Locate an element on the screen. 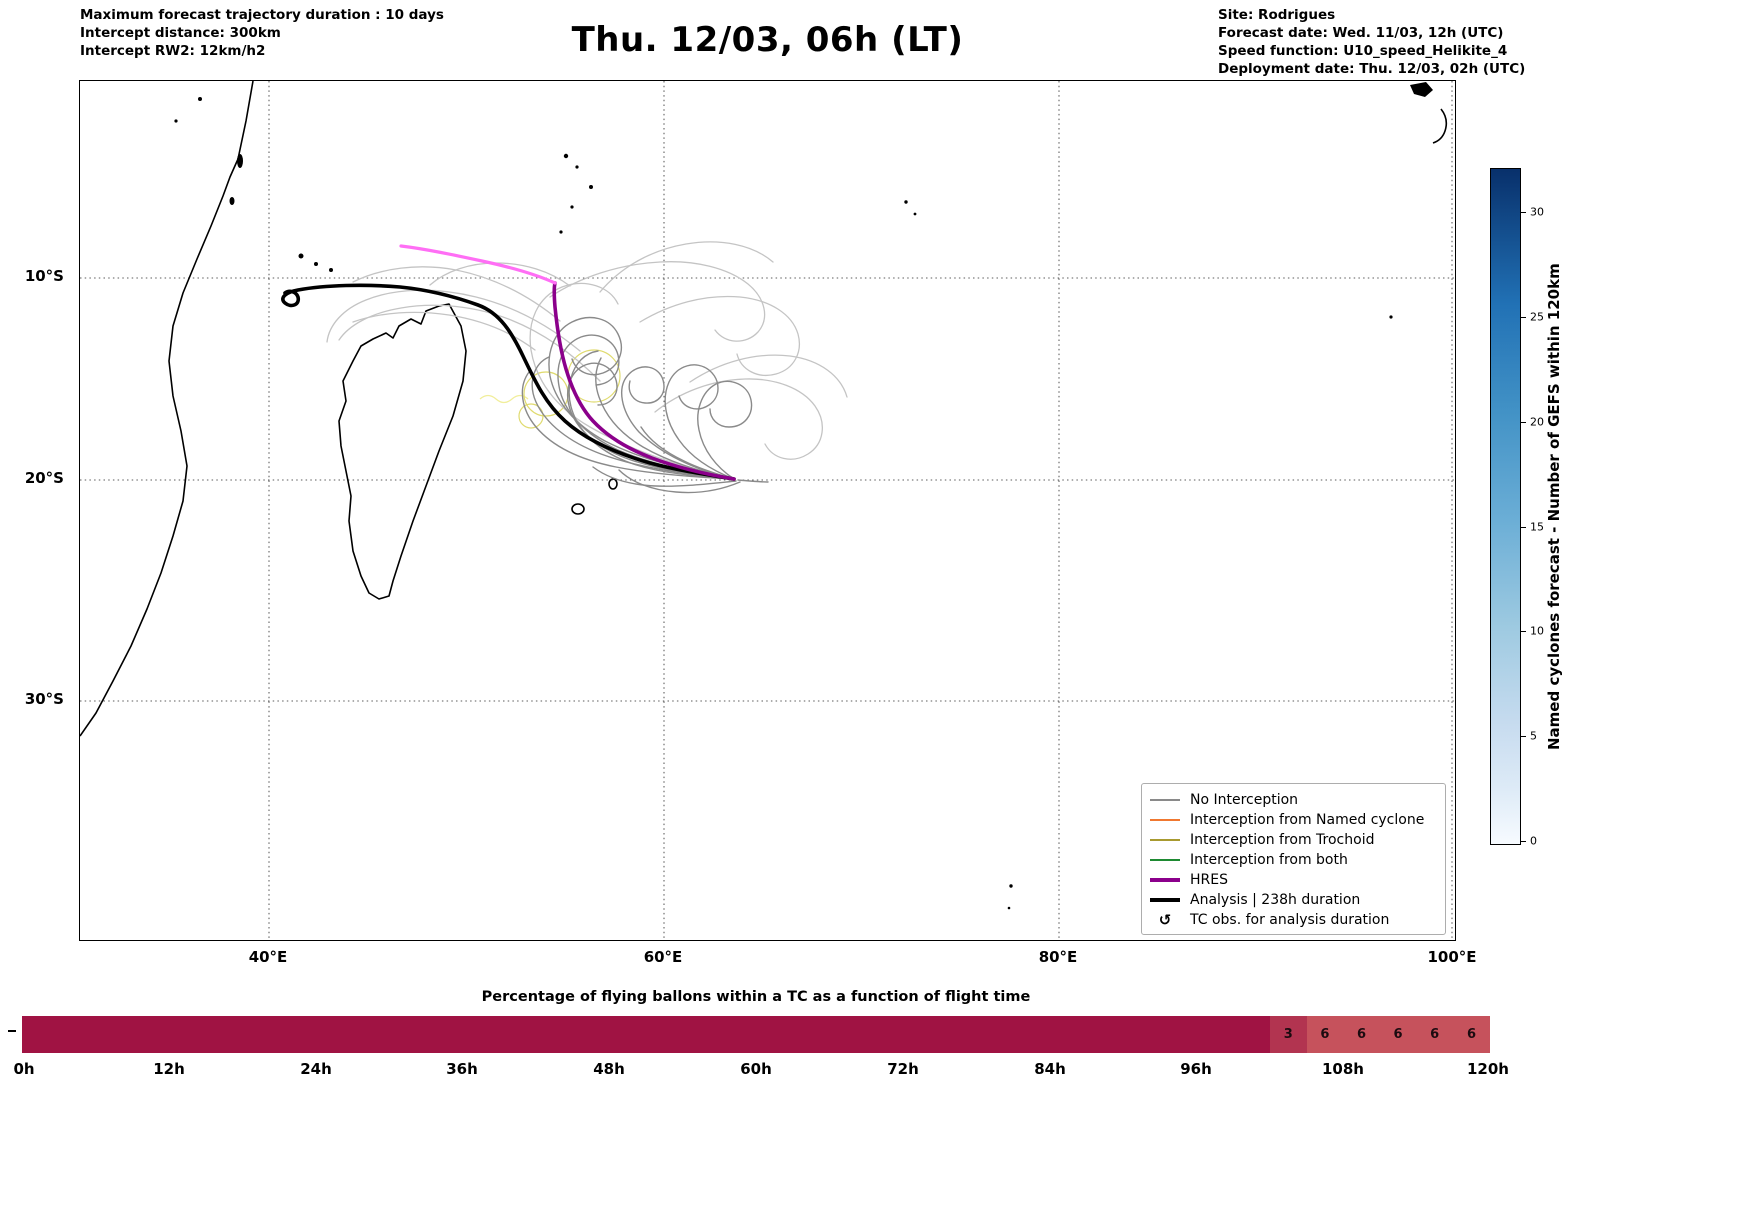 The image size is (1752, 1213). bottom-tick-0h: 0h is located at coordinates (24, 1069).